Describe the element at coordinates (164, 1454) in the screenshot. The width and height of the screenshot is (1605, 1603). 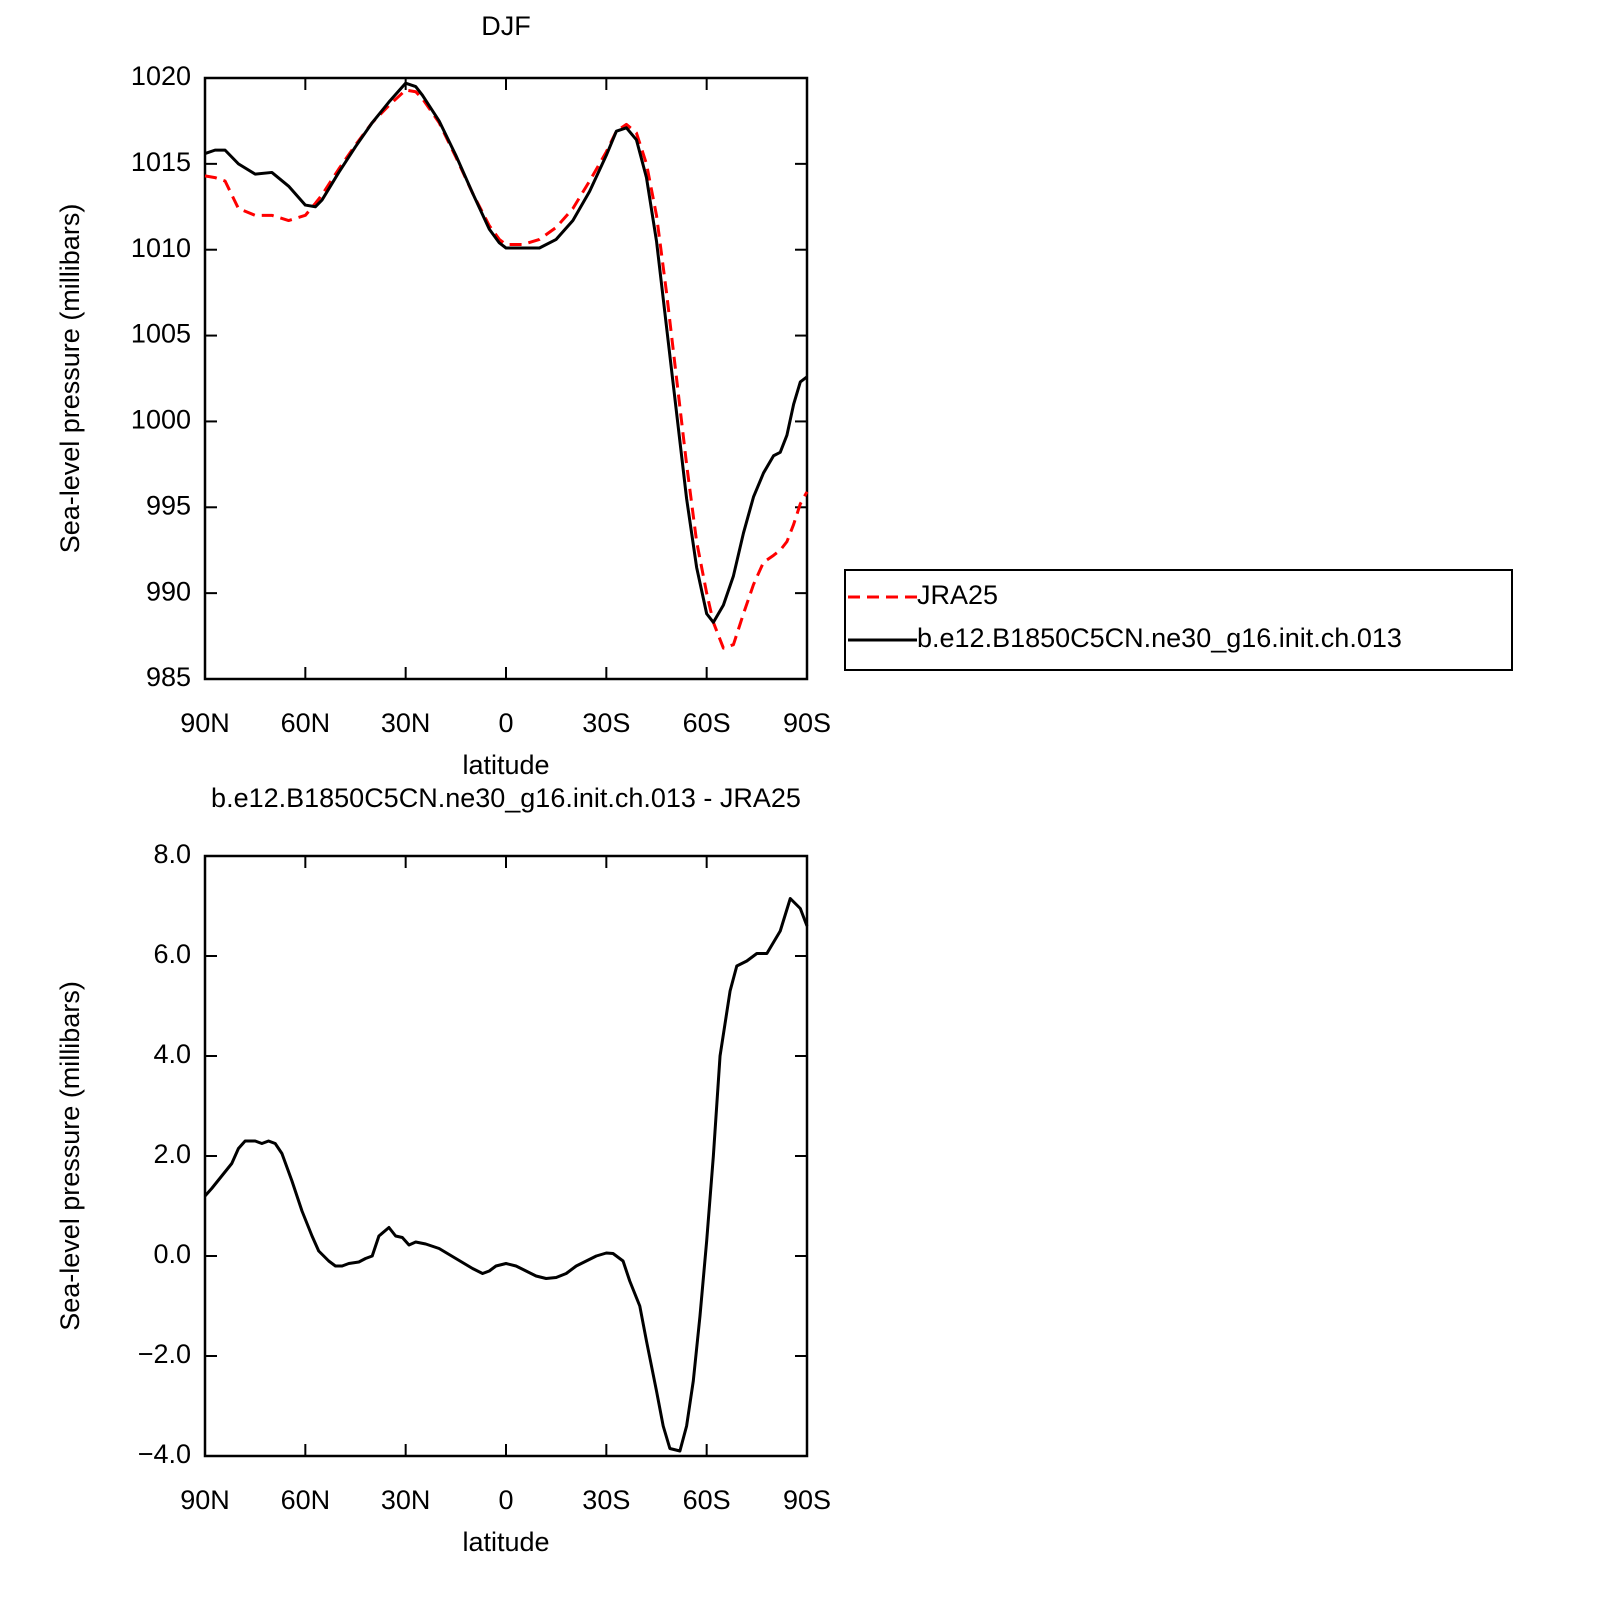
I see `y-tick-label: −4.0` at that location.